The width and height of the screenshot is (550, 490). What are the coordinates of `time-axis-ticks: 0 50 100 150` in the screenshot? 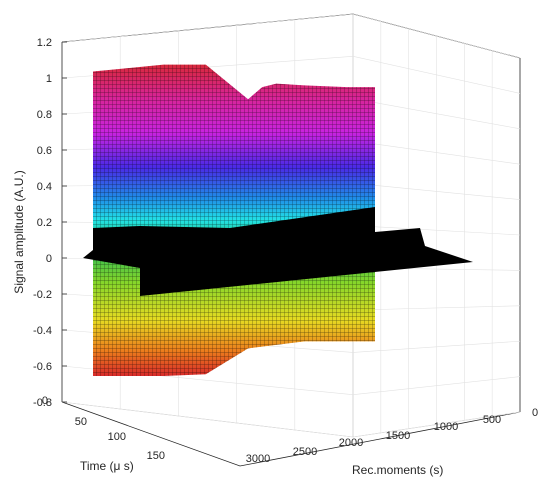 It's located at (103, 428).